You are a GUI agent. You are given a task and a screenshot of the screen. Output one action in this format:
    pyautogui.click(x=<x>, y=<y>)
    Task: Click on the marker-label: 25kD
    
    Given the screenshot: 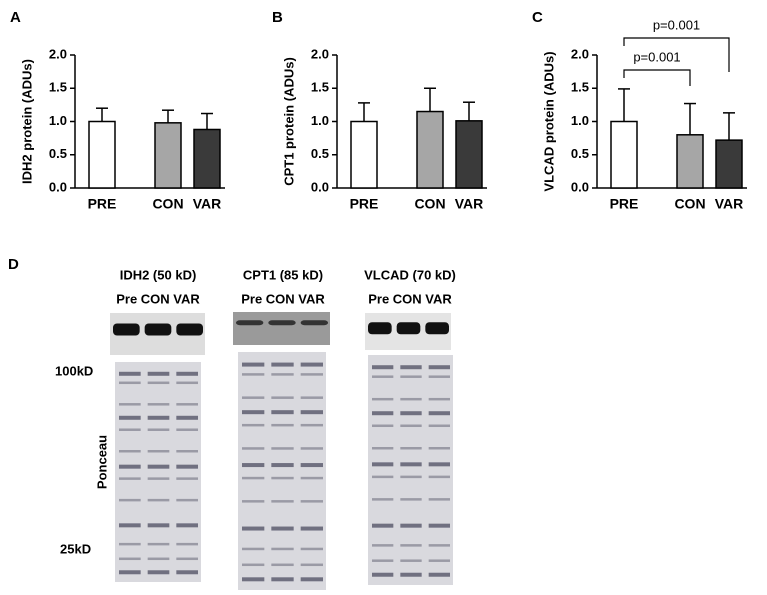 What is the action you would take?
    pyautogui.click(x=75, y=548)
    